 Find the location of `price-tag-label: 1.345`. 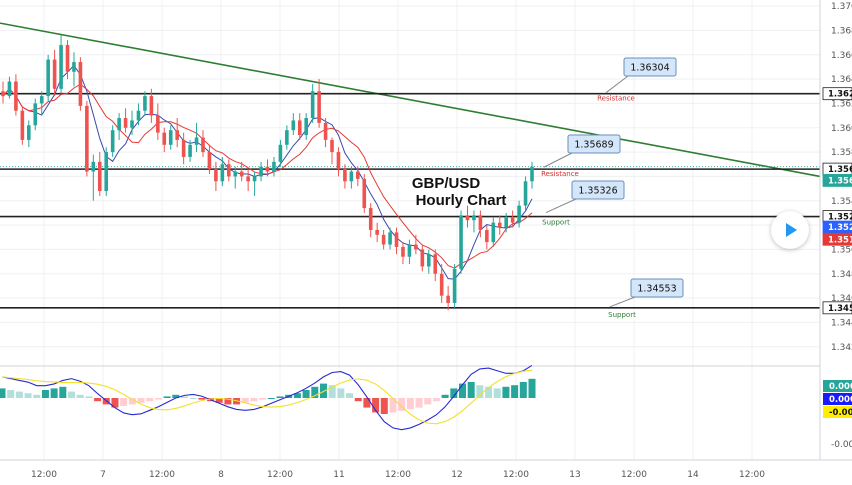

price-tag-label: 1.345 is located at coordinates (840, 309).